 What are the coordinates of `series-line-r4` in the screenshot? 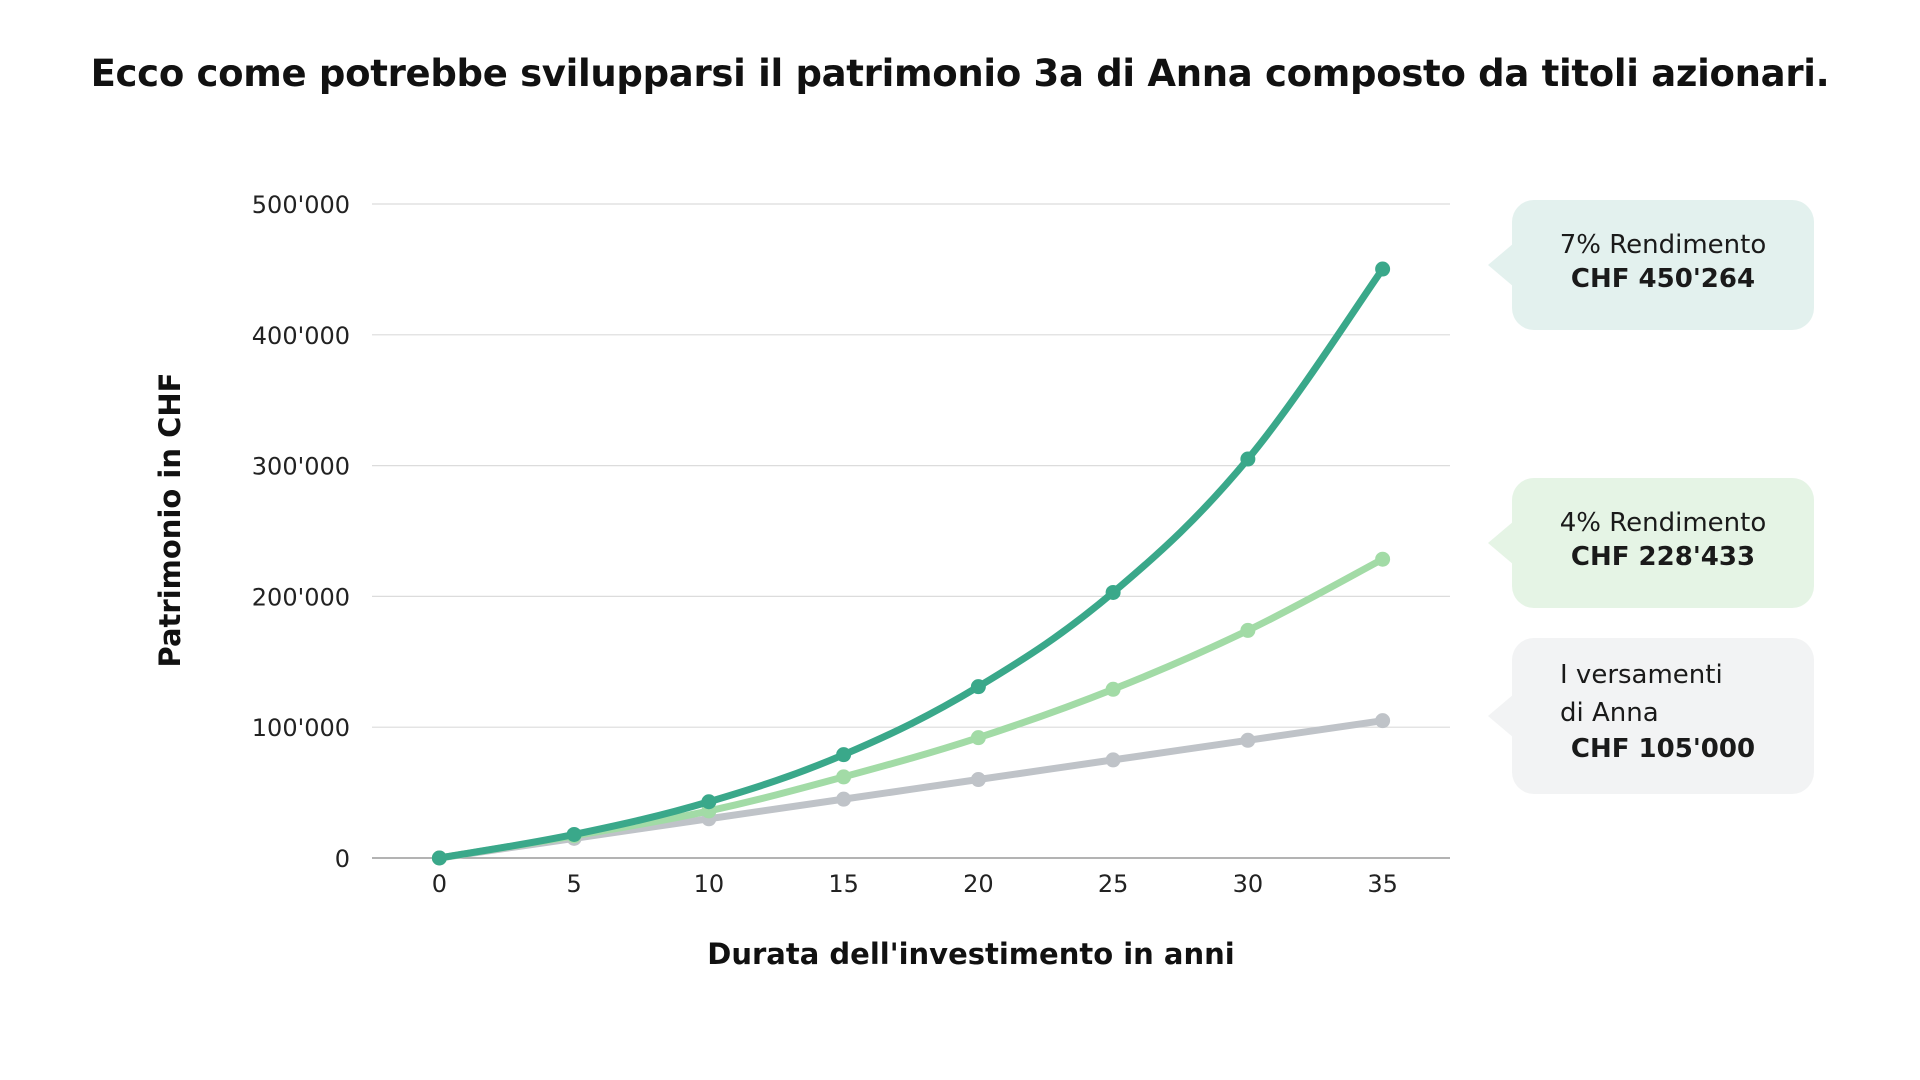 It's located at (911, 708).